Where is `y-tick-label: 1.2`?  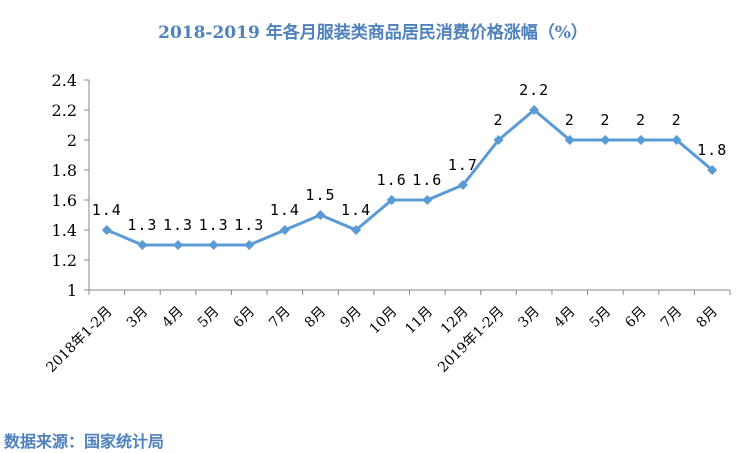 y-tick-label: 1.2 is located at coordinates (64, 260).